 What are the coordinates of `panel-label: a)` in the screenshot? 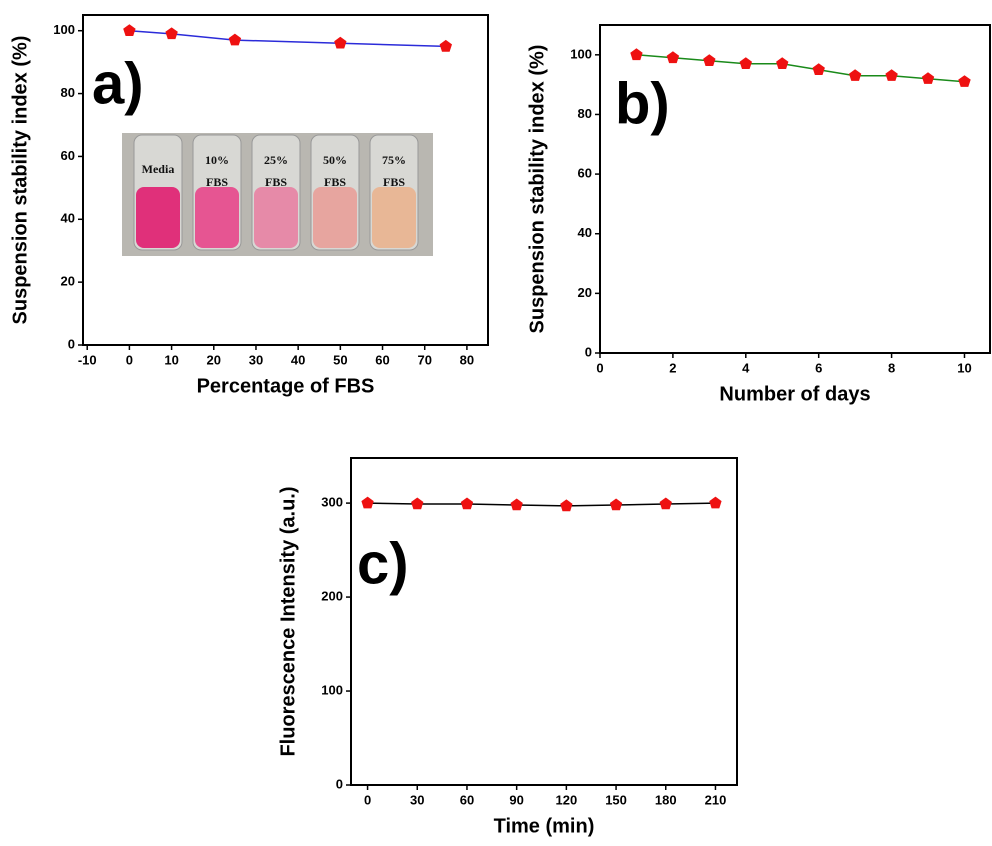 It's located at (118, 83).